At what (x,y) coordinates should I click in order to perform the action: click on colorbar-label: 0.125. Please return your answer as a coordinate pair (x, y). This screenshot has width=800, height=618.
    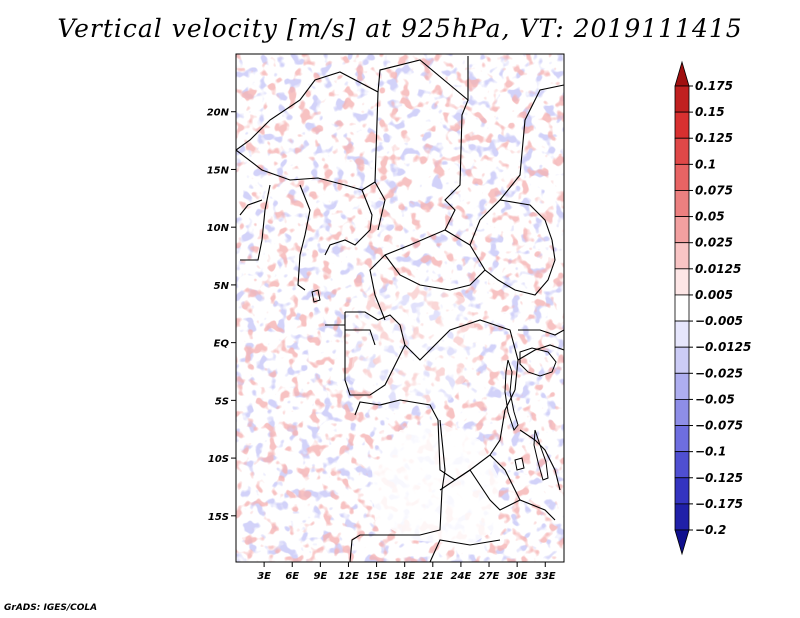
    Looking at the image, I should click on (714, 138).